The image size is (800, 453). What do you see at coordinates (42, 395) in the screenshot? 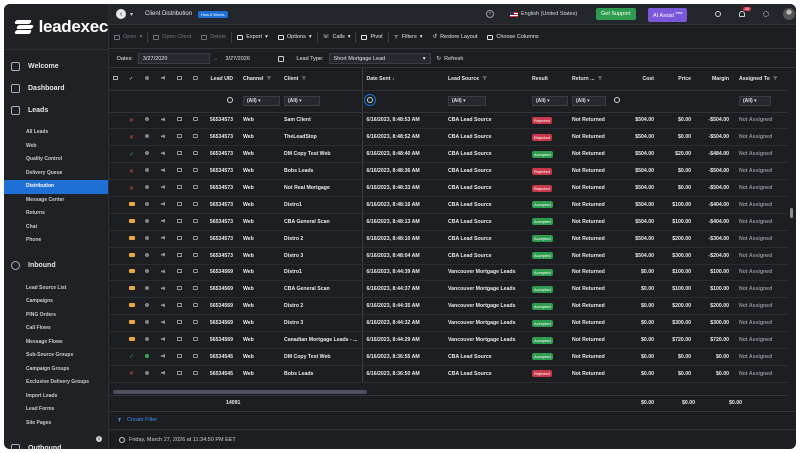
I see `sidebar-item-import-leads: Import Leads` at bounding box center [42, 395].